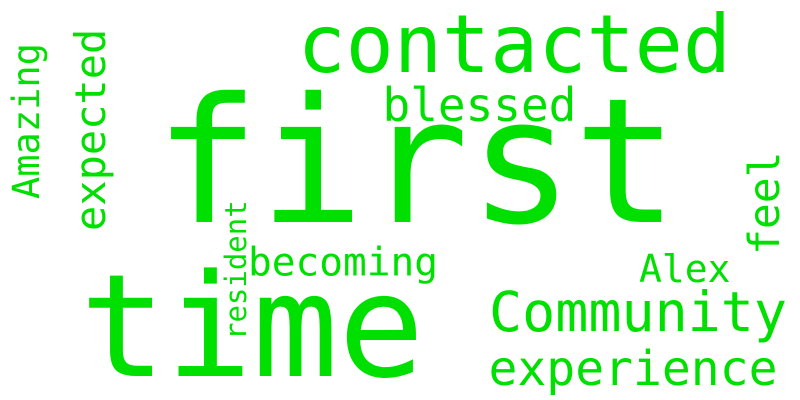 The height and width of the screenshot is (400, 800). I want to click on word-experience: experience, so click(633, 369).